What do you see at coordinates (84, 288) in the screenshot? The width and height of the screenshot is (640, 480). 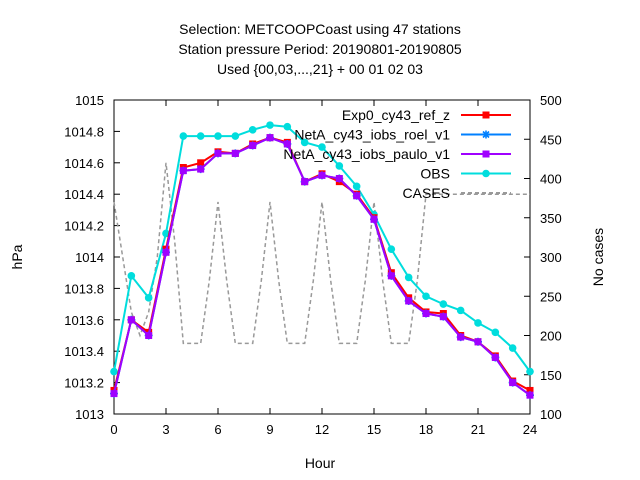 I see `y-tick-label: 1013.8` at bounding box center [84, 288].